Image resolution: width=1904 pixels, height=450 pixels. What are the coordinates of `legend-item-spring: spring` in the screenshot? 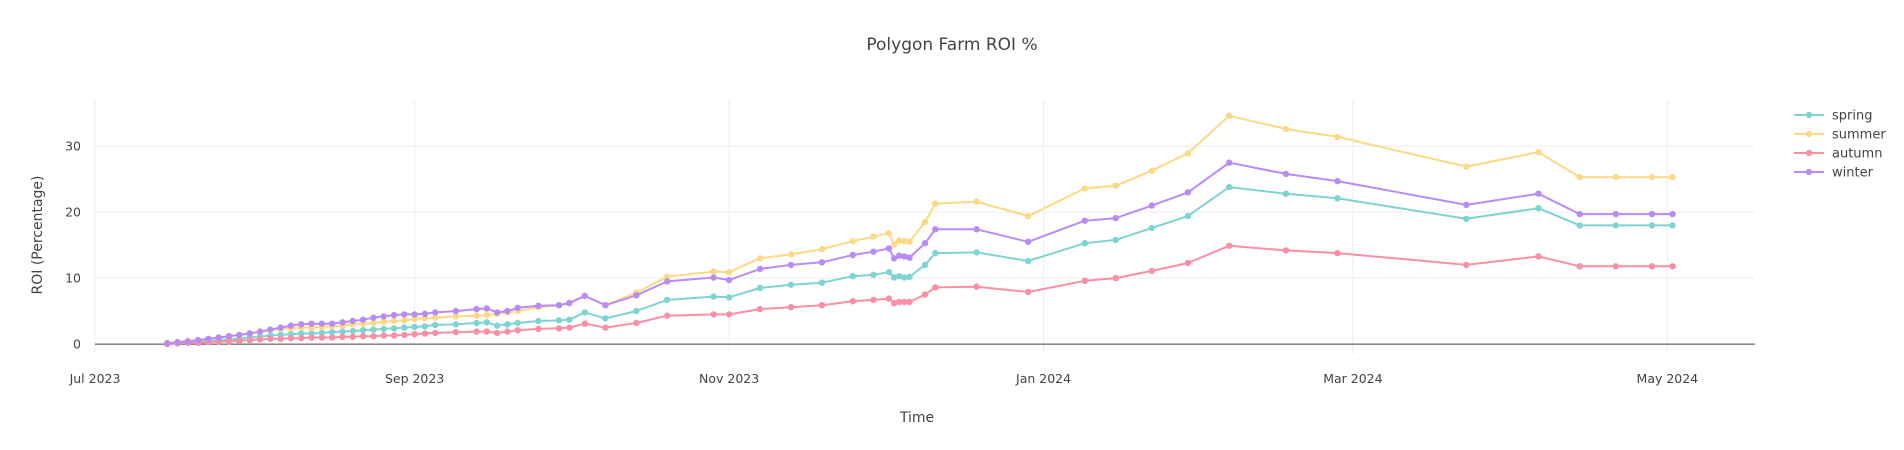 It's located at (1833, 116).